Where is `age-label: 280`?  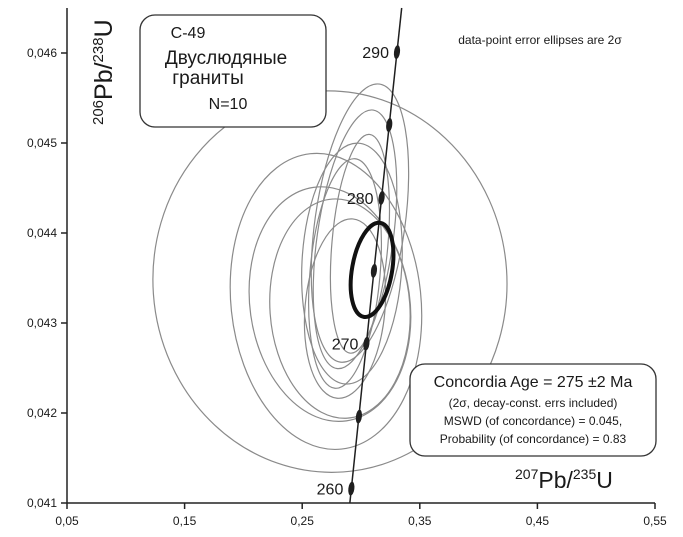
age-label: 280 is located at coordinates (360, 199).